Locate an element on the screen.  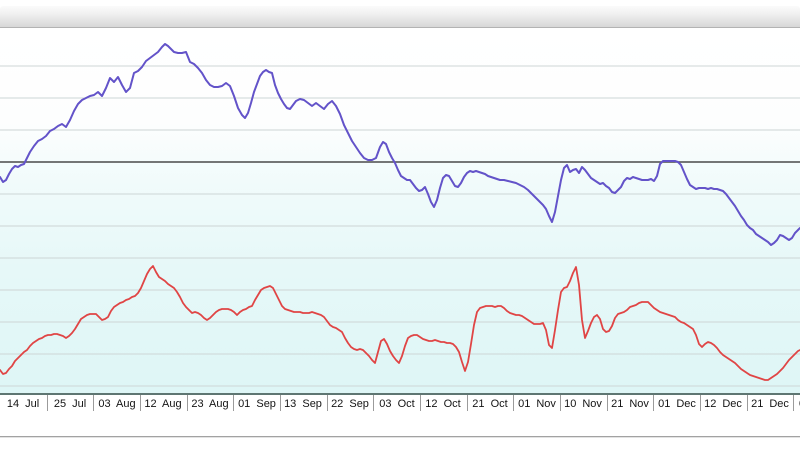
x-axis-label: 01 Sep is located at coordinates (257, 404).